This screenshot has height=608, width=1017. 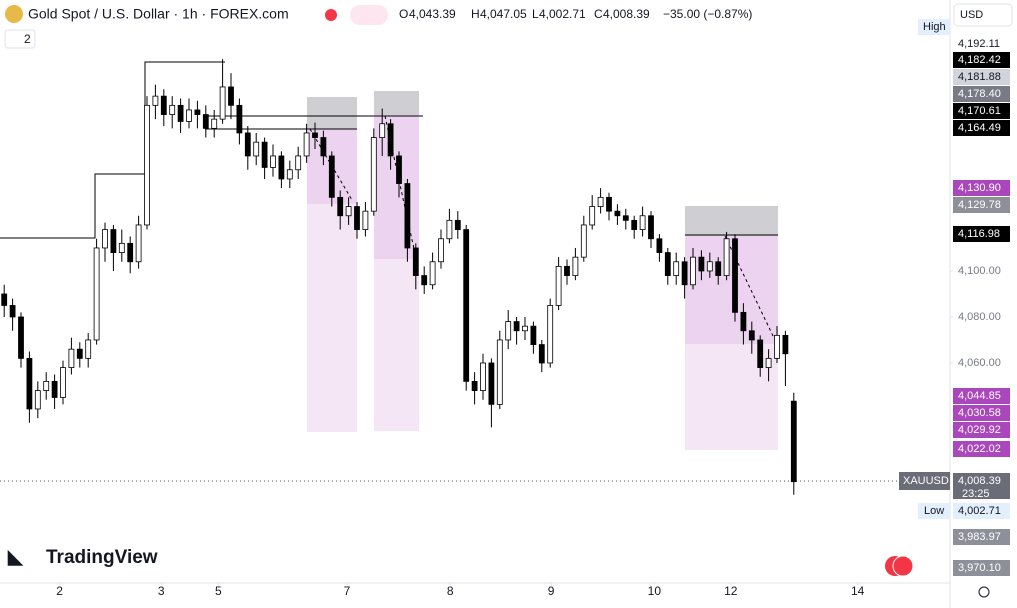 I want to click on price-tag-label: 4,044.85, so click(x=979, y=396).